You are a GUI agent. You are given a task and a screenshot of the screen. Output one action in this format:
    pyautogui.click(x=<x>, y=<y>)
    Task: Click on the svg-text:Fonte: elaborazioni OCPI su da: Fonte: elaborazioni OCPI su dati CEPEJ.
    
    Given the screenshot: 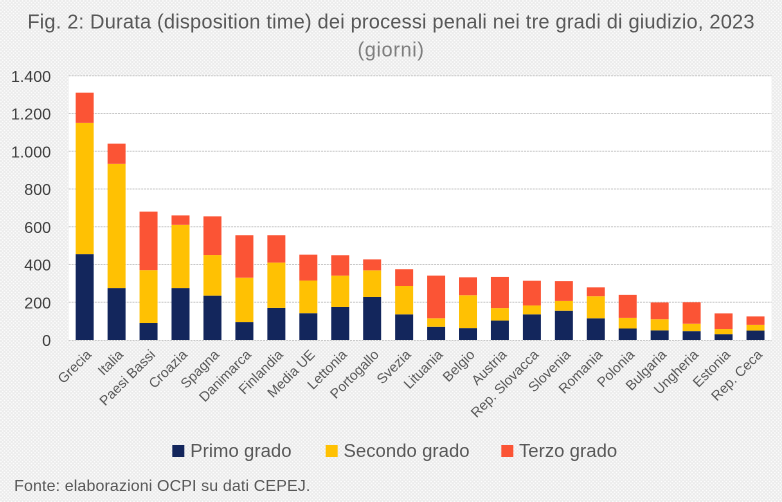 What is the action you would take?
    pyautogui.click(x=162, y=486)
    